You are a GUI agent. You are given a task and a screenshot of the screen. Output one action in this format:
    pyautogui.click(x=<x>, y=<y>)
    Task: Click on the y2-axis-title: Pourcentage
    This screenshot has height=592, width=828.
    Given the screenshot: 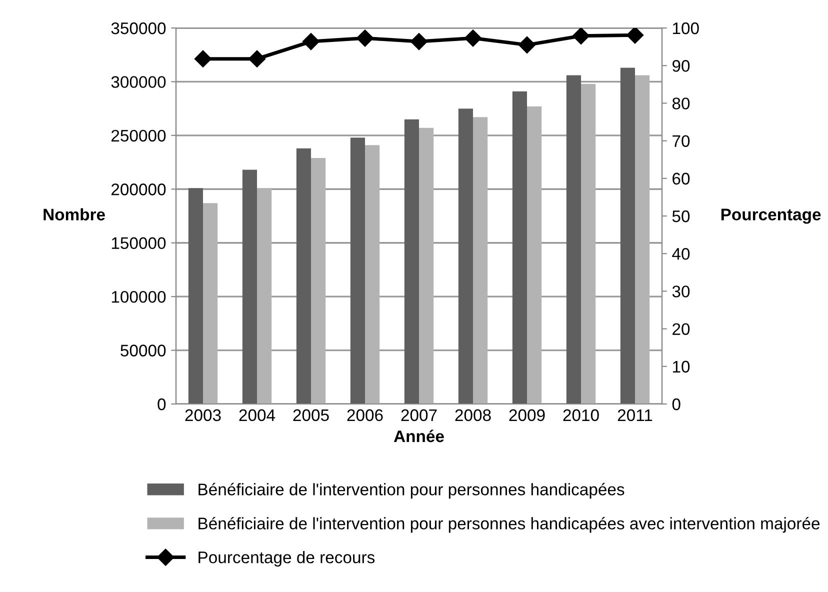 What is the action you would take?
    pyautogui.click(x=771, y=216)
    